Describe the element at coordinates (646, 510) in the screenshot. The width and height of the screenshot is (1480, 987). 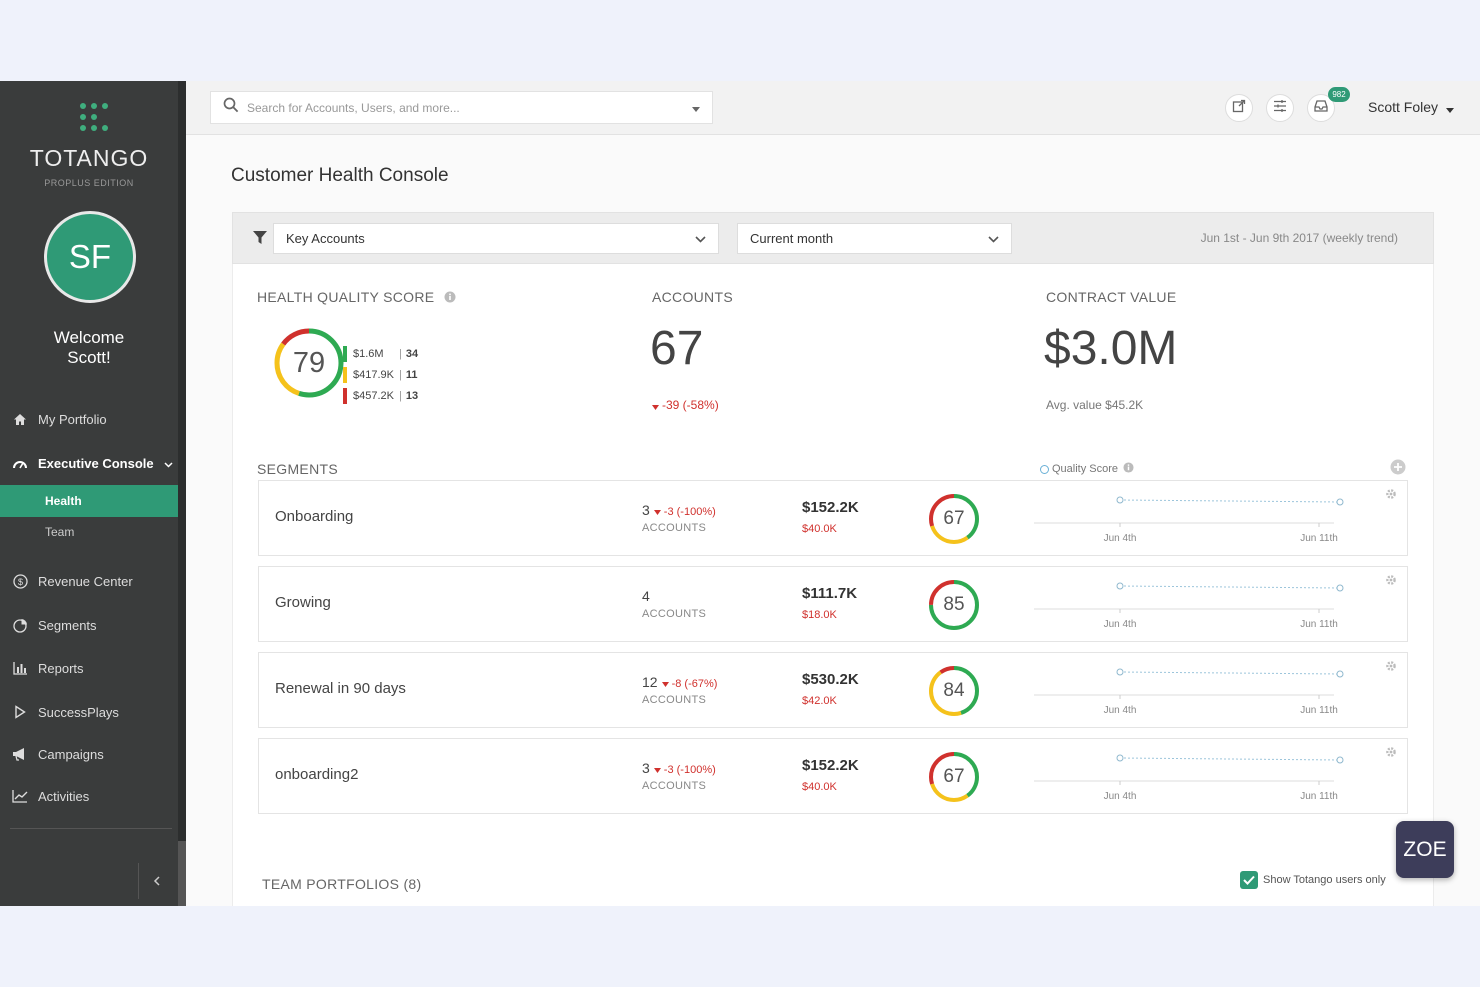
I see `segment-count-value: 3` at that location.